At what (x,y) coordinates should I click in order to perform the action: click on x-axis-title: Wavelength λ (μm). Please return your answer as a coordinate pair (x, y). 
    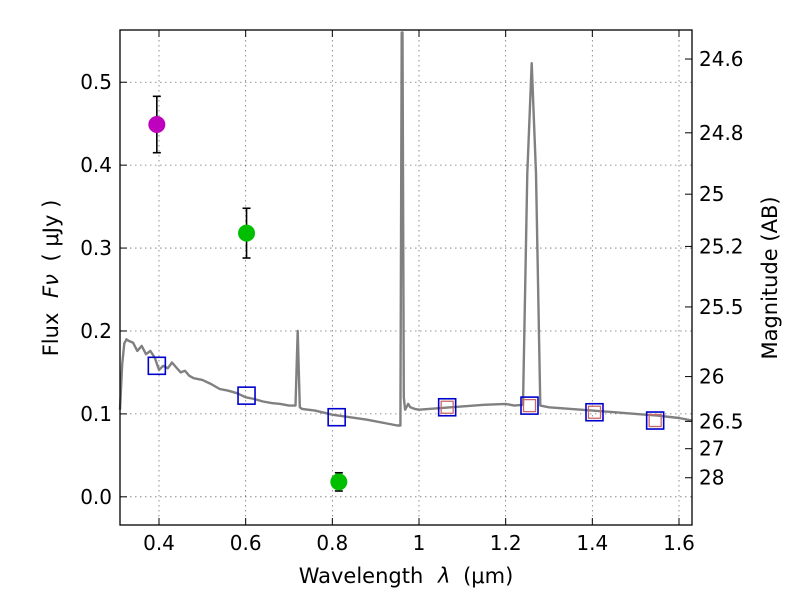
    Looking at the image, I should click on (406, 576).